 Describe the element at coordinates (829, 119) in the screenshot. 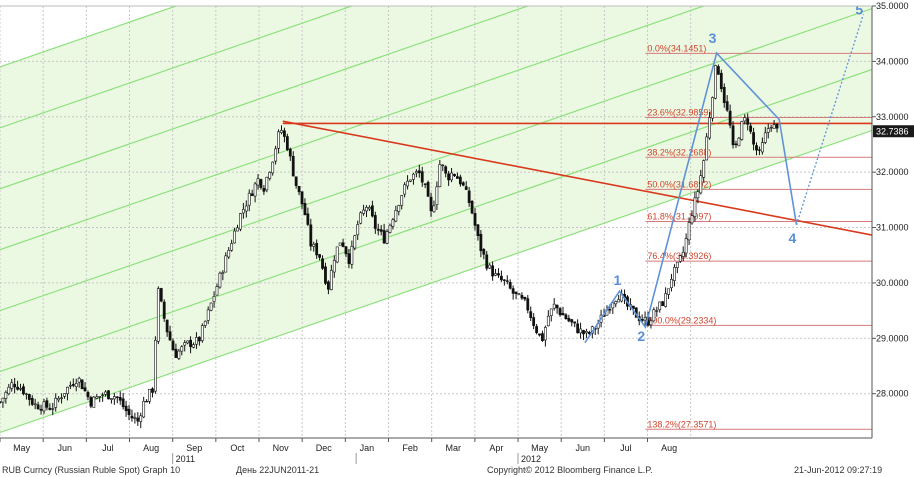

I see `elliott-wave-projection` at that location.